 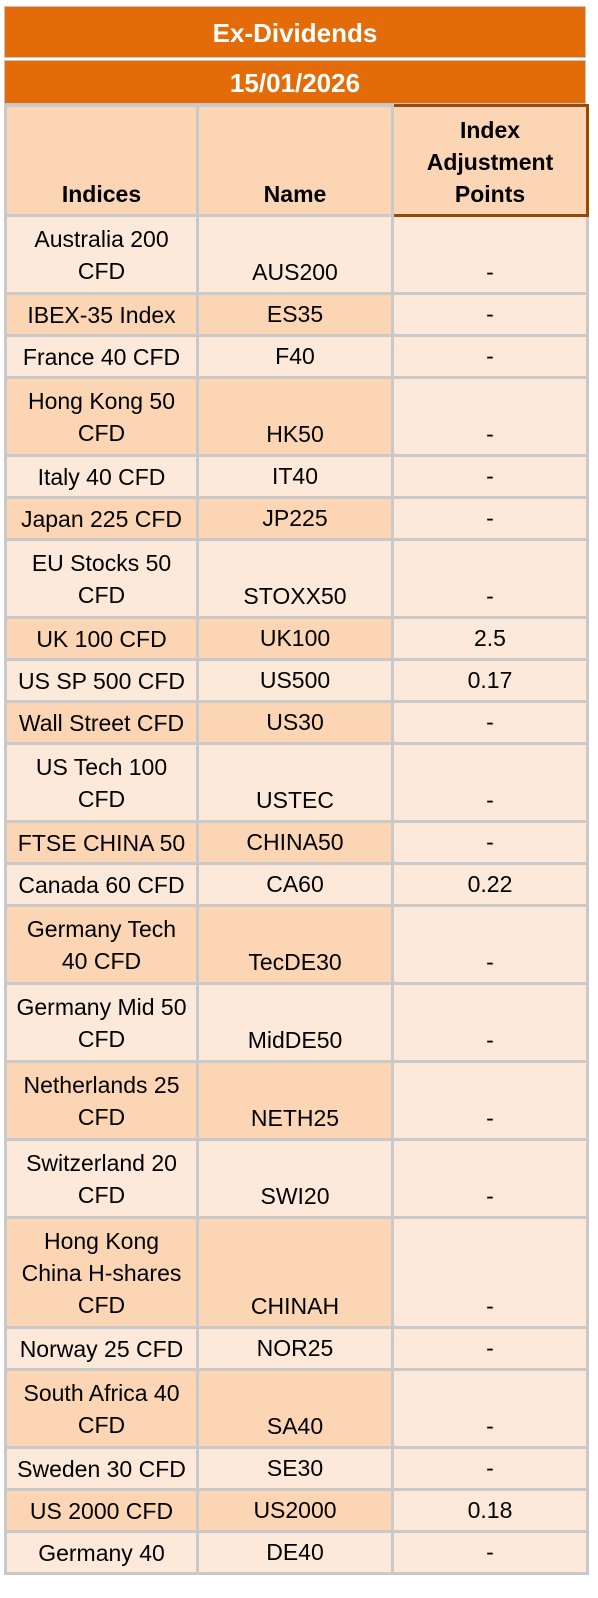 What do you see at coordinates (490, 884) in the screenshot?
I see `row-points: 0.22` at bounding box center [490, 884].